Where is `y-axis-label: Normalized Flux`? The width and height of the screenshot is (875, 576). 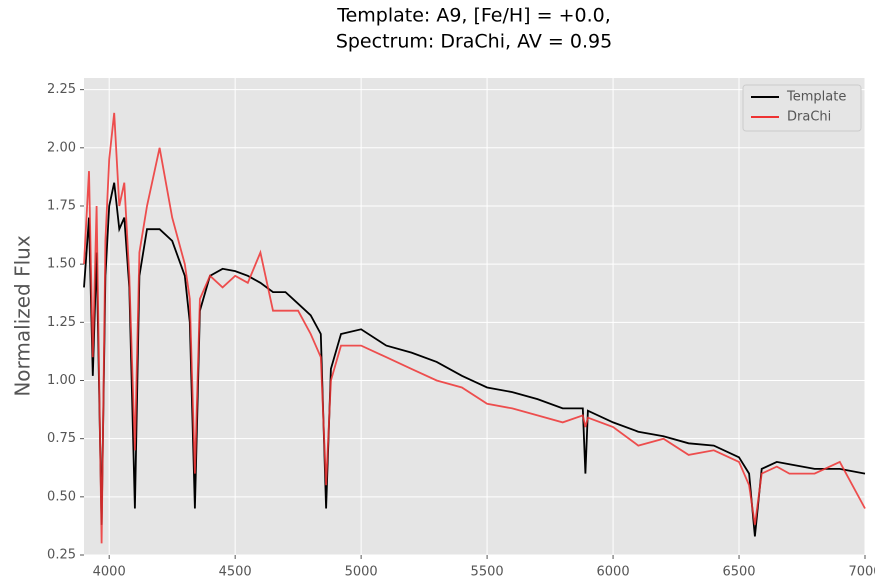
y-axis-label: Normalized Flux is located at coordinates (23, 316).